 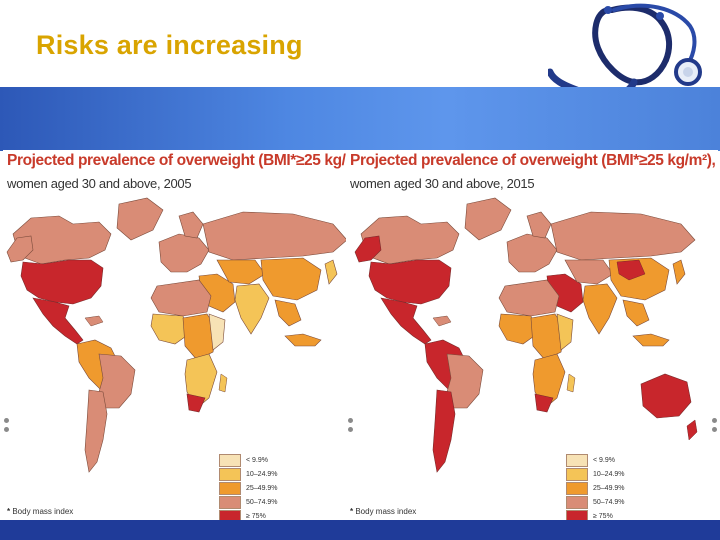 What do you see at coordinates (360, 119) in the screenshot?
I see `header-band` at bounding box center [360, 119].